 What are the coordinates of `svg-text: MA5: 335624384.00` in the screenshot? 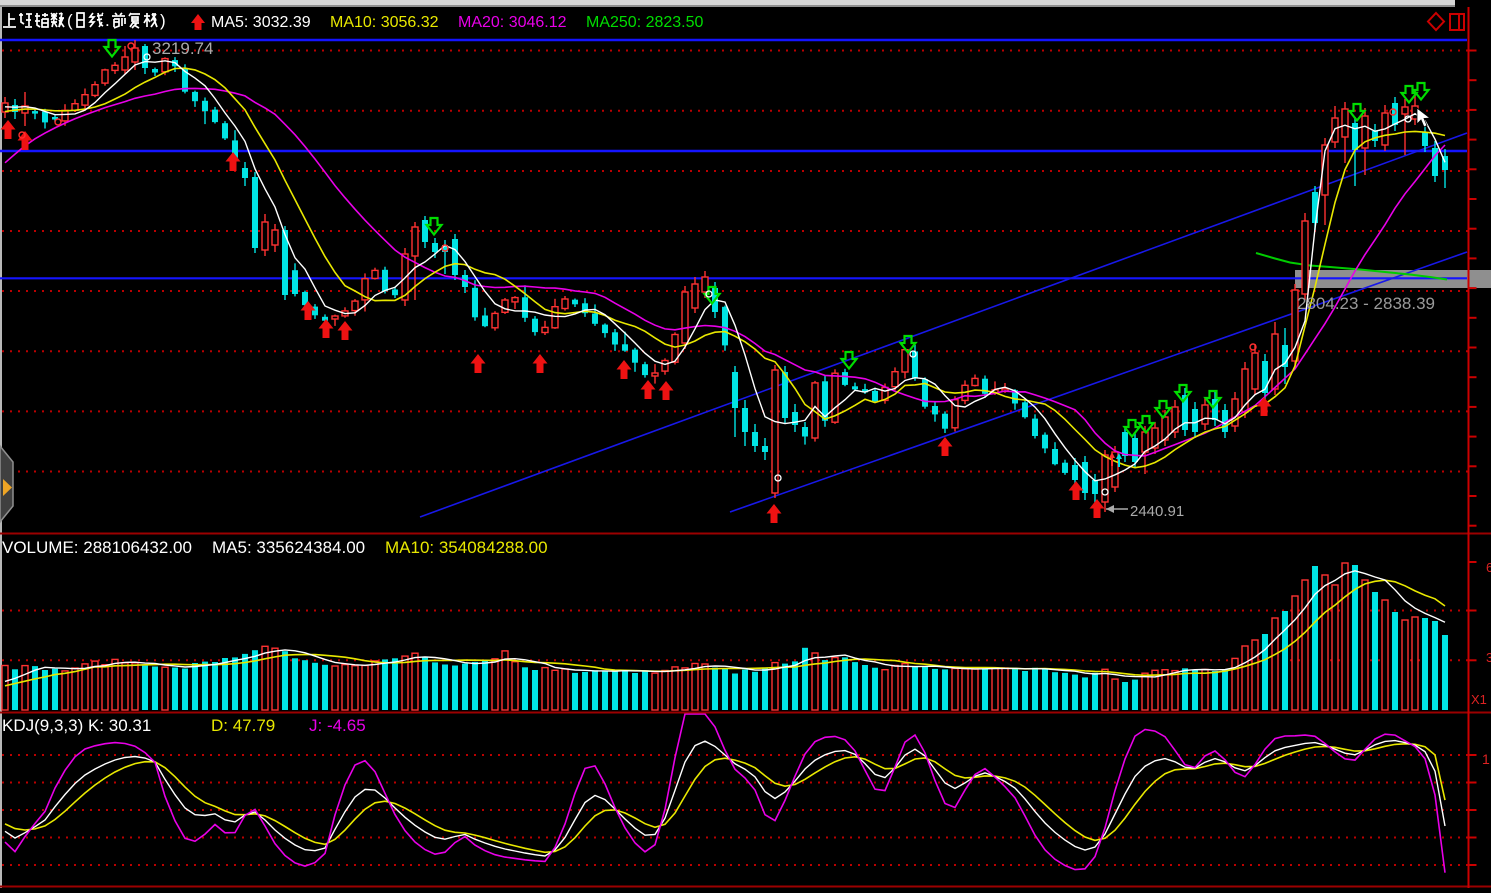 It's located at (288, 547).